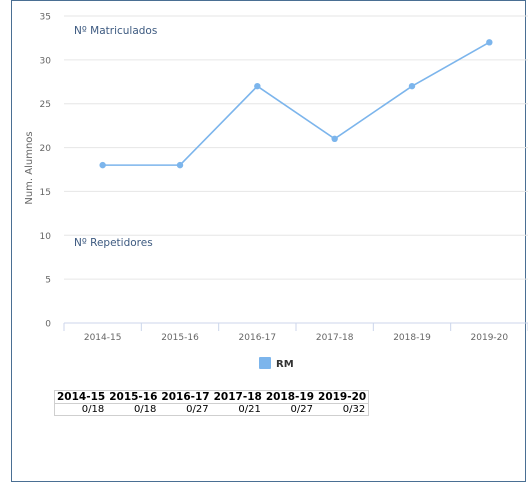 The height and width of the screenshot is (484, 528). I want to click on x-tick-label: 2017-18, so click(335, 338).